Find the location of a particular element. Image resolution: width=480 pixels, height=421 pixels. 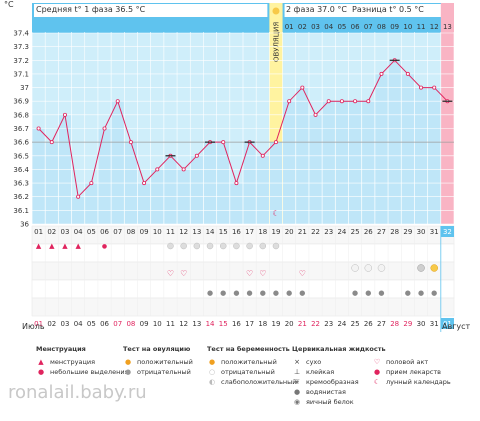

day-label: 32 is located at coordinates (447, 232).